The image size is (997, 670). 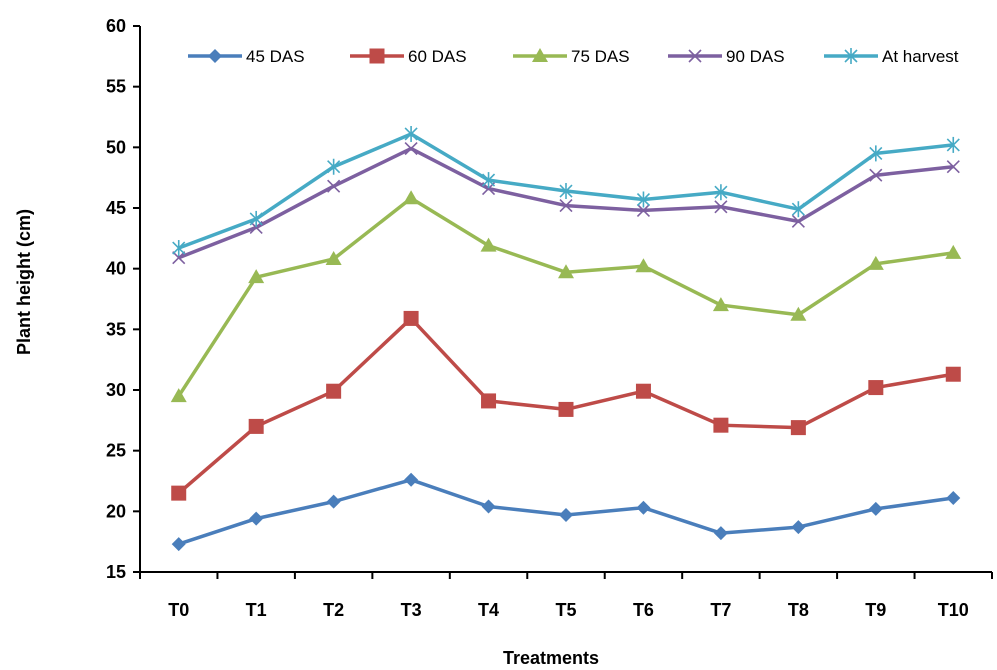 I want to click on x-tick-label: T6, so click(x=643, y=610).